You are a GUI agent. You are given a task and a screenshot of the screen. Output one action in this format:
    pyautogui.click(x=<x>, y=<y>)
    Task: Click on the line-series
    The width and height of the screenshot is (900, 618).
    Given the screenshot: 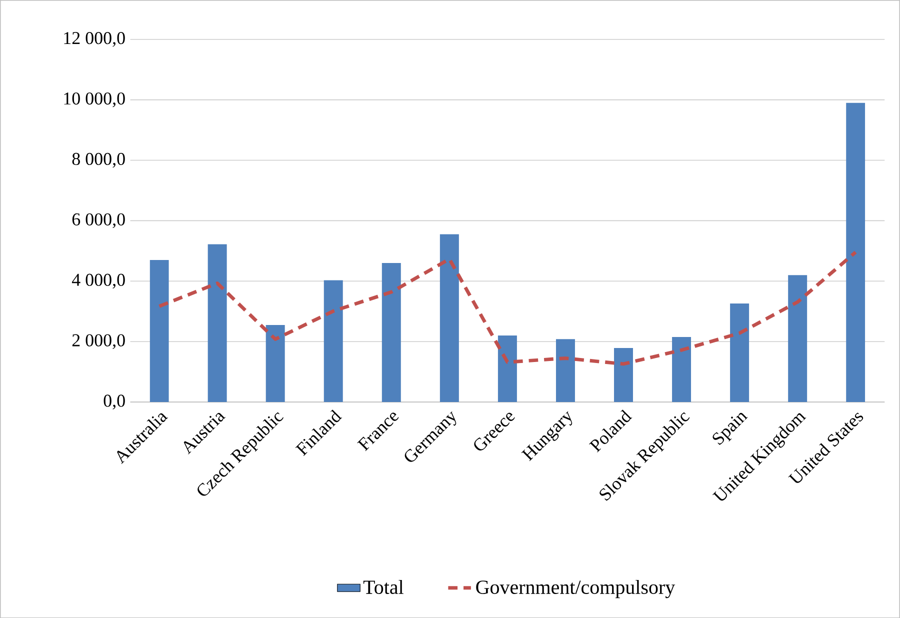 What is the action you would take?
    pyautogui.click(x=508, y=308)
    